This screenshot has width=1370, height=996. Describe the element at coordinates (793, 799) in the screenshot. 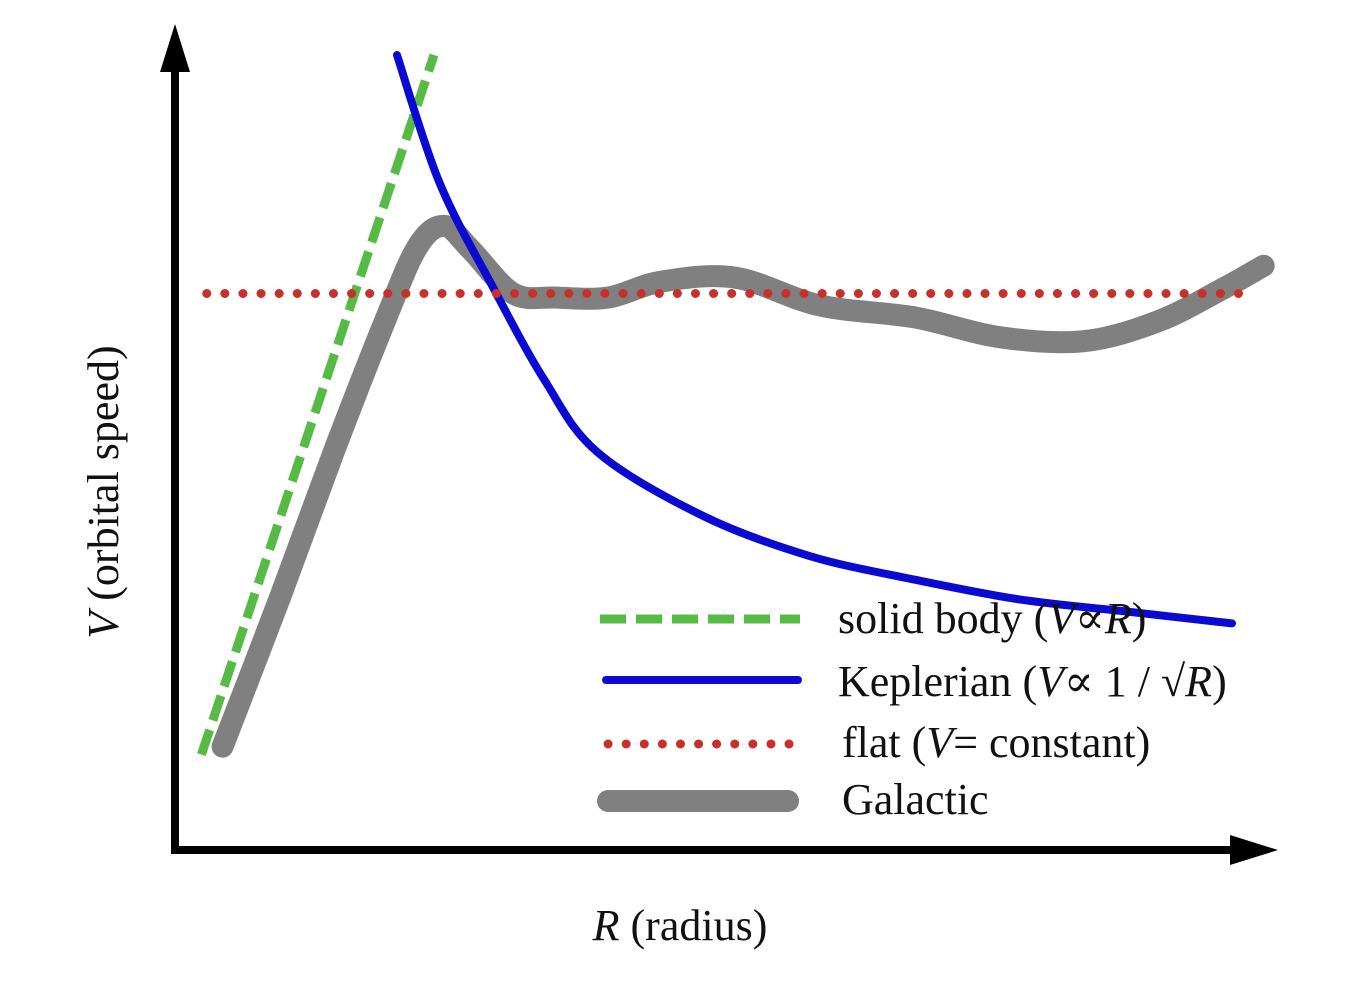

I see `legend-item-galactic: Galactic` at that location.